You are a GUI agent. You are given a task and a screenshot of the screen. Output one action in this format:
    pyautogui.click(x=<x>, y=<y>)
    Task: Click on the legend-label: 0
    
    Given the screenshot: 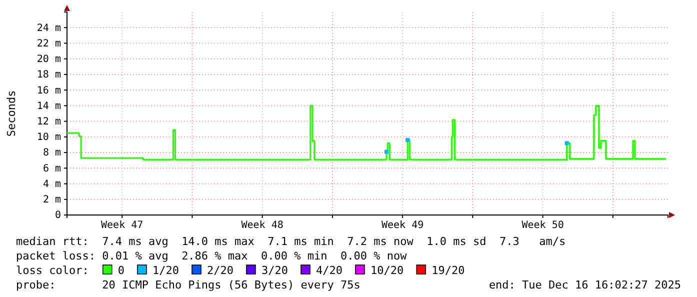 What is the action you would take?
    pyautogui.click(x=121, y=270)
    